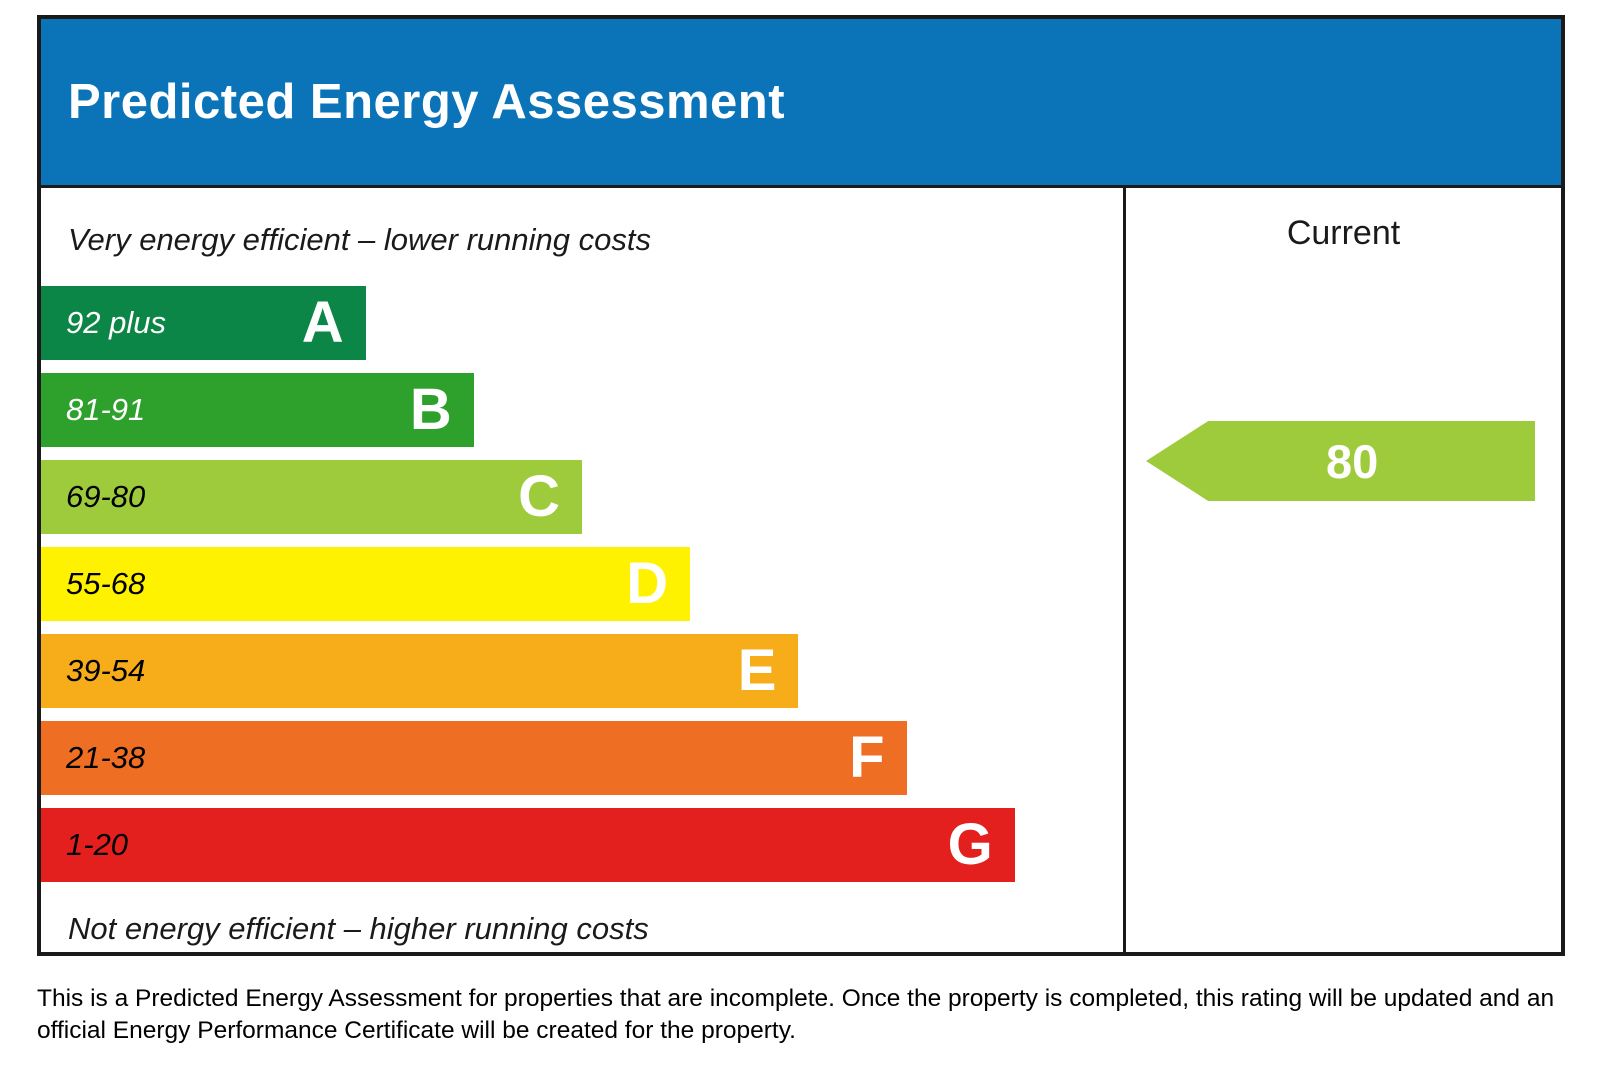  I want to click on band-row-c: 69-80 C, so click(582, 503).